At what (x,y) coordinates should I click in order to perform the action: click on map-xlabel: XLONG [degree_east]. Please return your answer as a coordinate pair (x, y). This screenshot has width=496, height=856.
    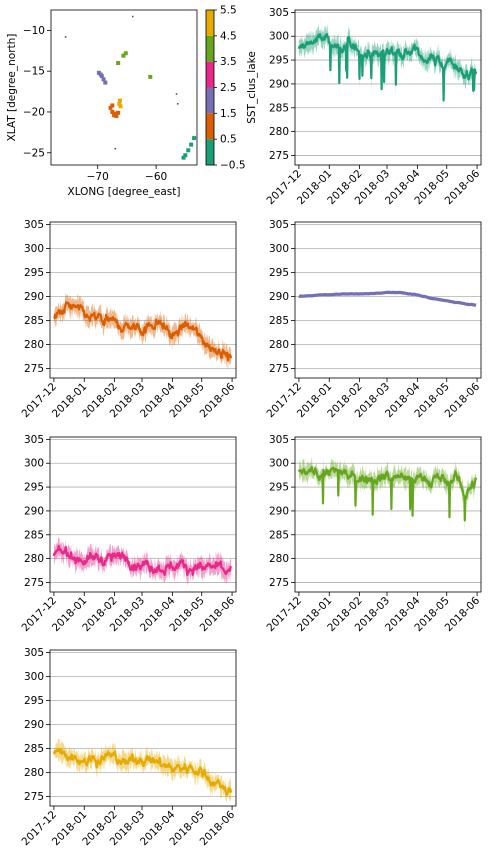
    Looking at the image, I should click on (124, 192).